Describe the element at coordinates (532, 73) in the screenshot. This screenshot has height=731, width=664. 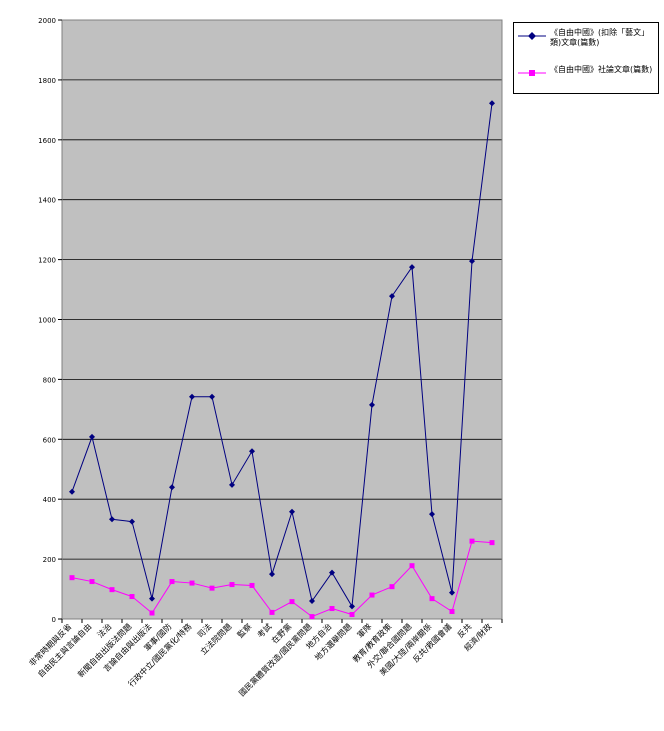
I see `legend-swatch-square-icon` at that location.